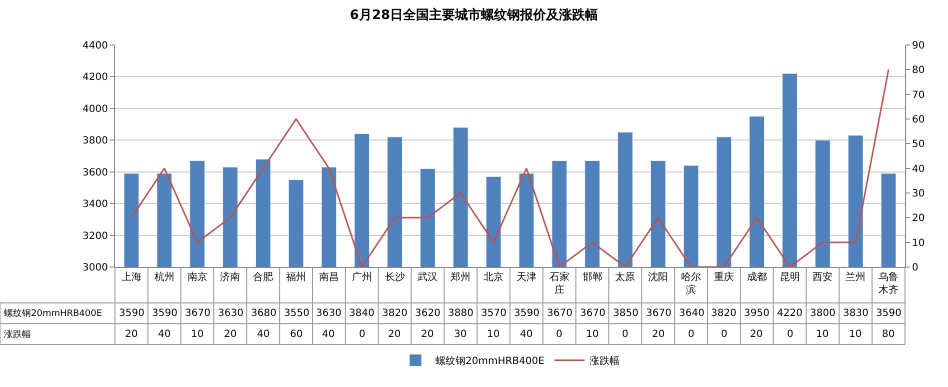  Describe the element at coordinates (197, 277) in the screenshot. I see `x-tick-label: 南京` at that location.